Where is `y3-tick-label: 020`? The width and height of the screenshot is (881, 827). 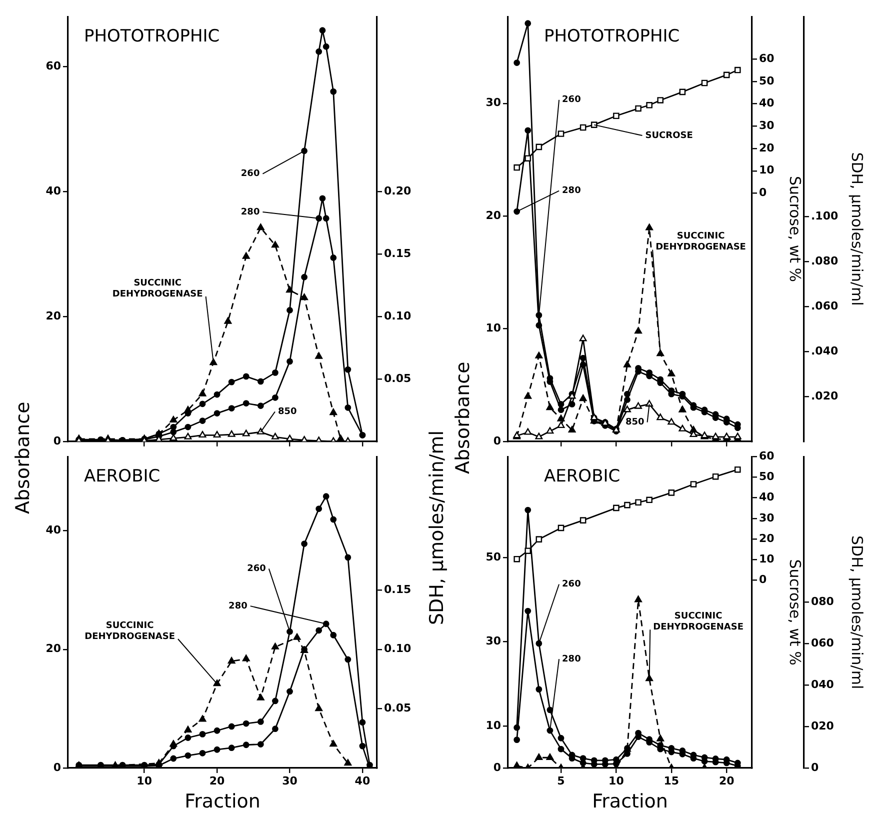 y3-tick-label: 020 is located at coordinates (822, 725).